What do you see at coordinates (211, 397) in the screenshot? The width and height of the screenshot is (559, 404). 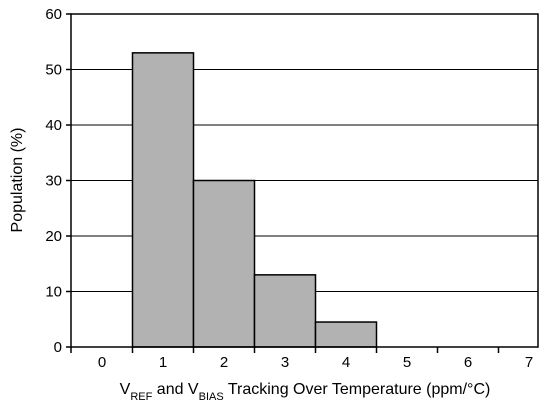 I see `x-axis-title-sub-bias: BIAS` at bounding box center [211, 397].